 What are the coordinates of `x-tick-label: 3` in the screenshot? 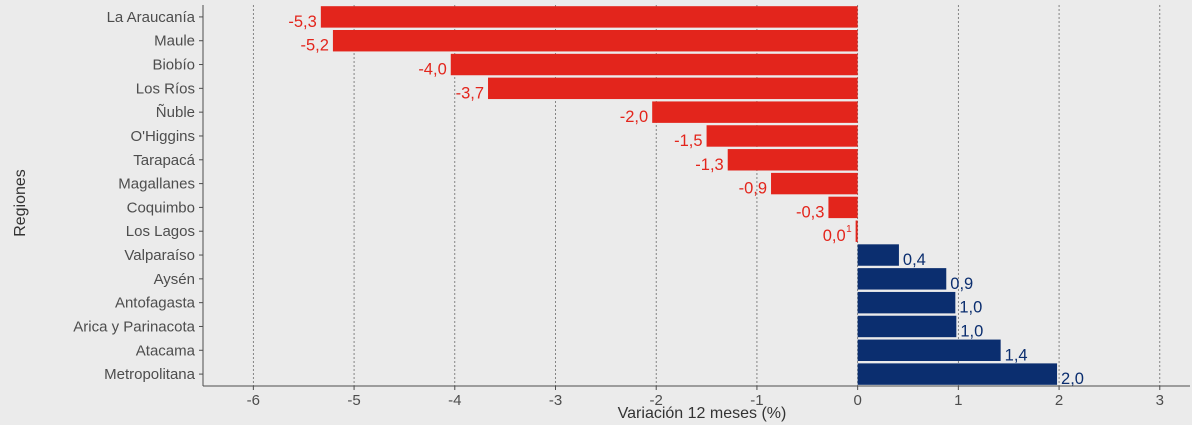 It's located at (1160, 400).